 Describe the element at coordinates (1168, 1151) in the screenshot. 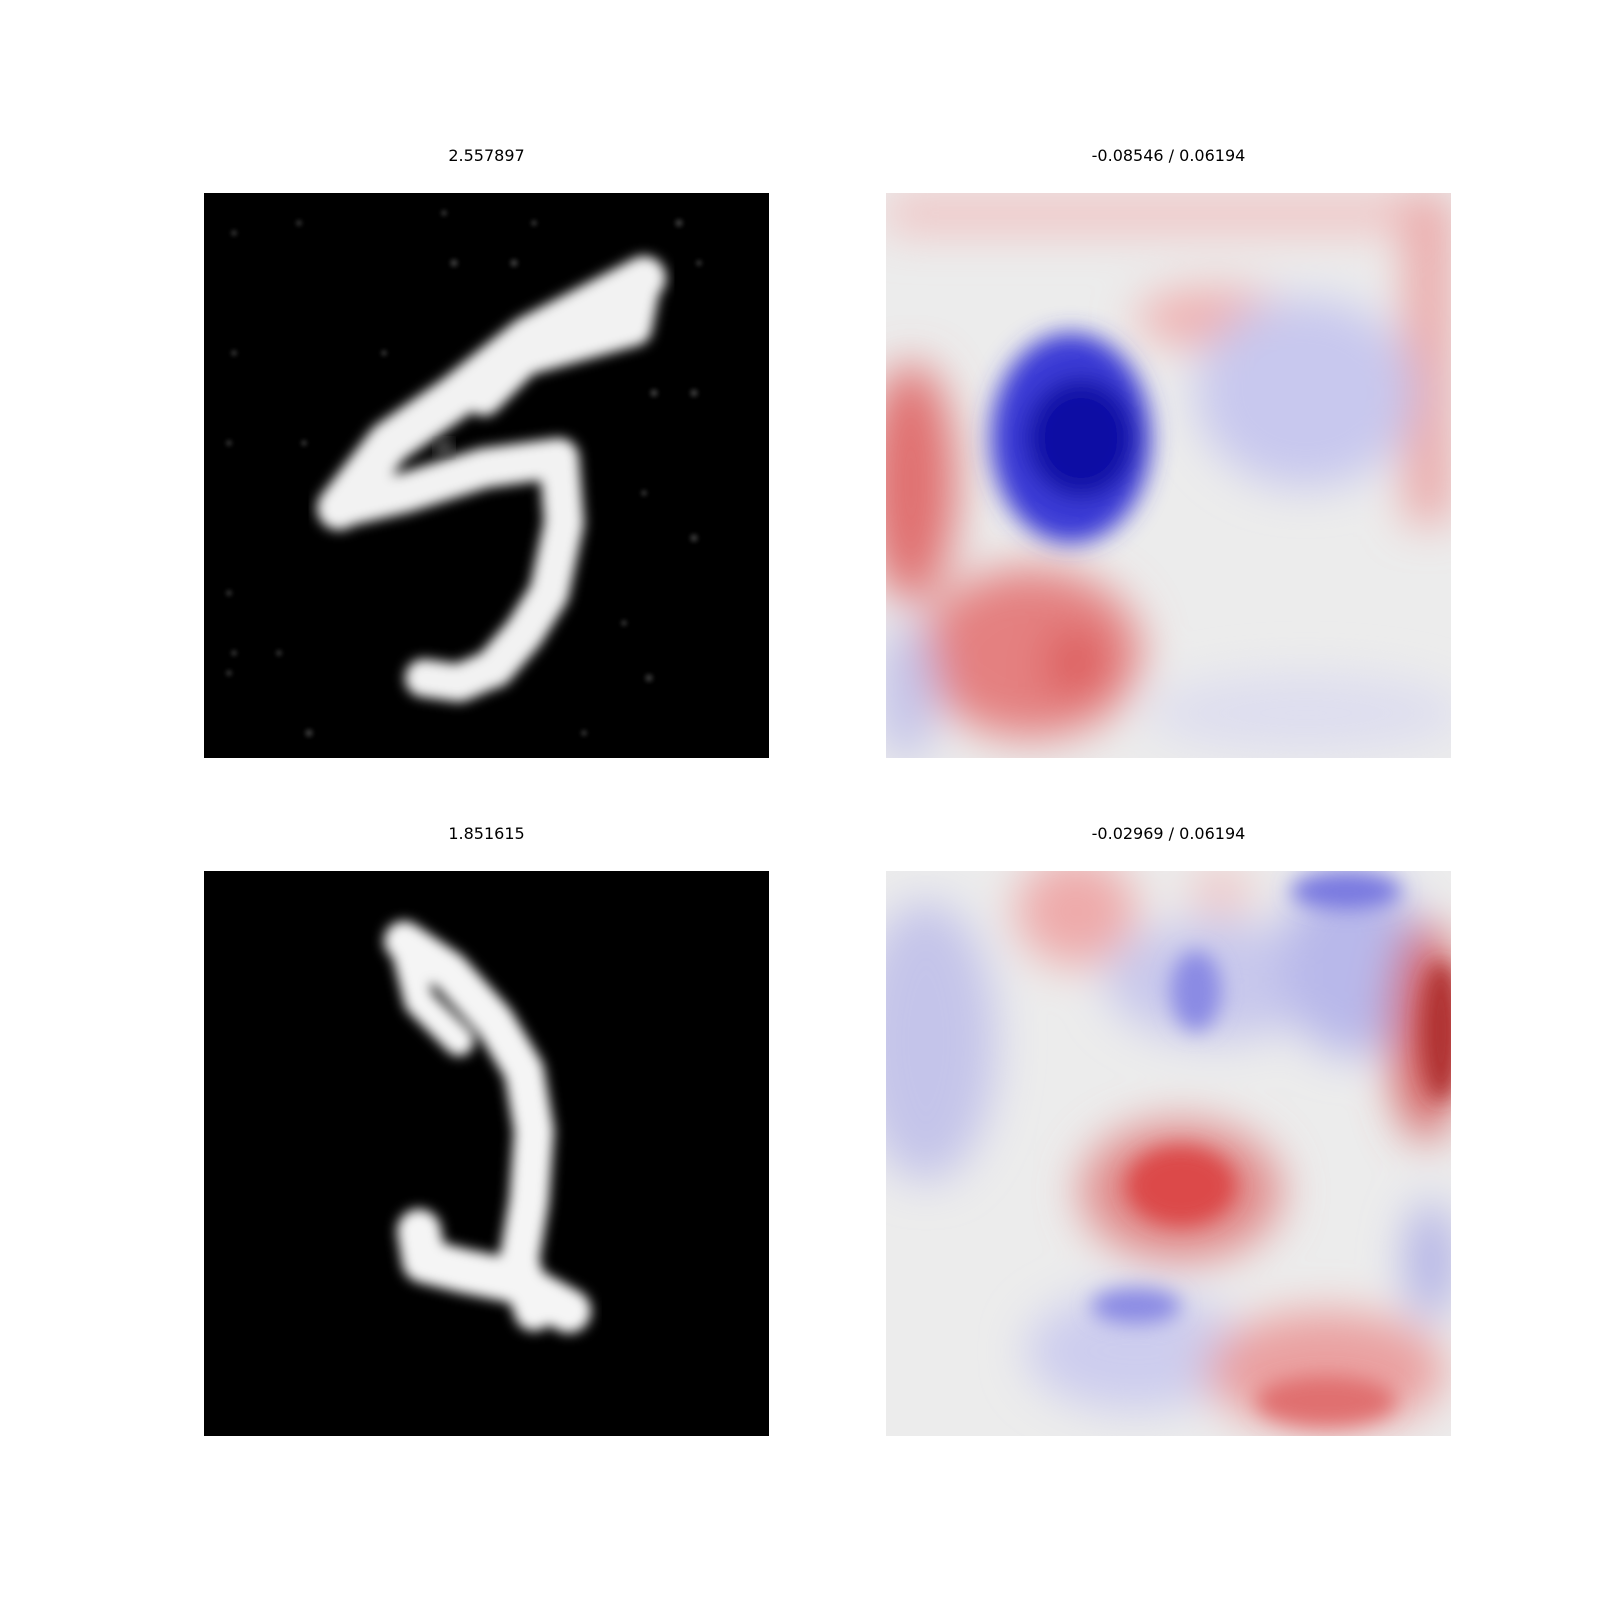

I see `heatmap-bottom-graphic` at that location.